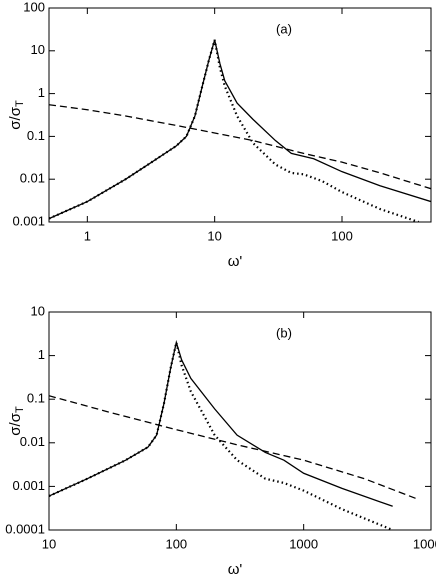 This screenshot has width=436, height=580. Describe the element at coordinates (34, 7) in the screenshot. I see `y-tick-label: 100` at that location.